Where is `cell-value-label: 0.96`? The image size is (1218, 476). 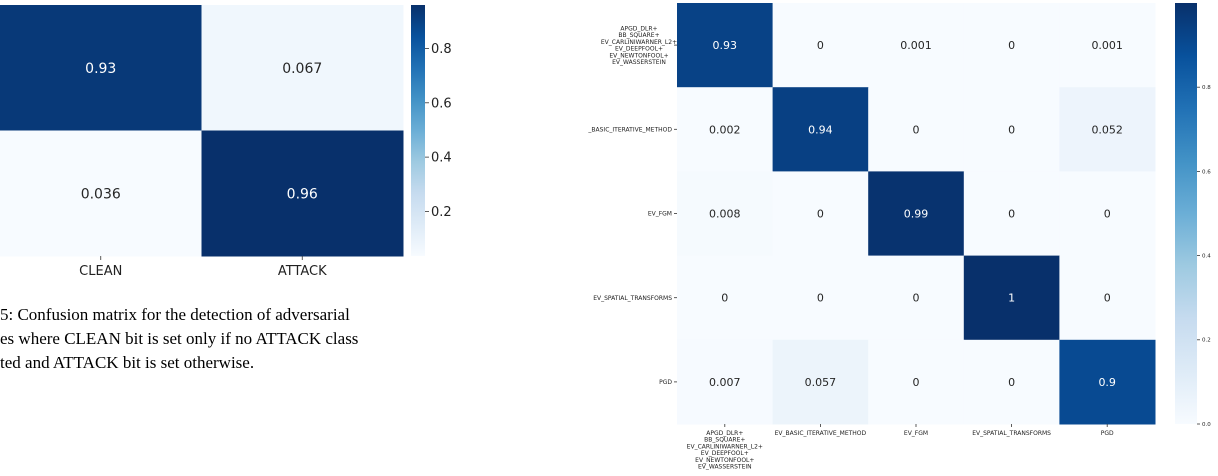 cell-value-label: 0.96 is located at coordinates (302, 194).